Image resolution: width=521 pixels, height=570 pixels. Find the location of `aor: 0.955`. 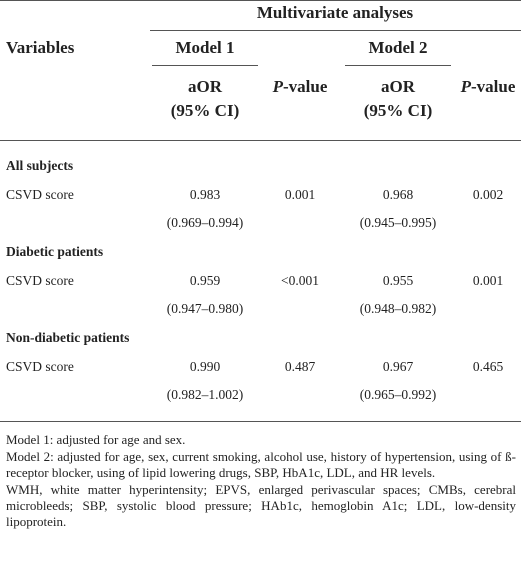

aor: 0.955 is located at coordinates (398, 280).